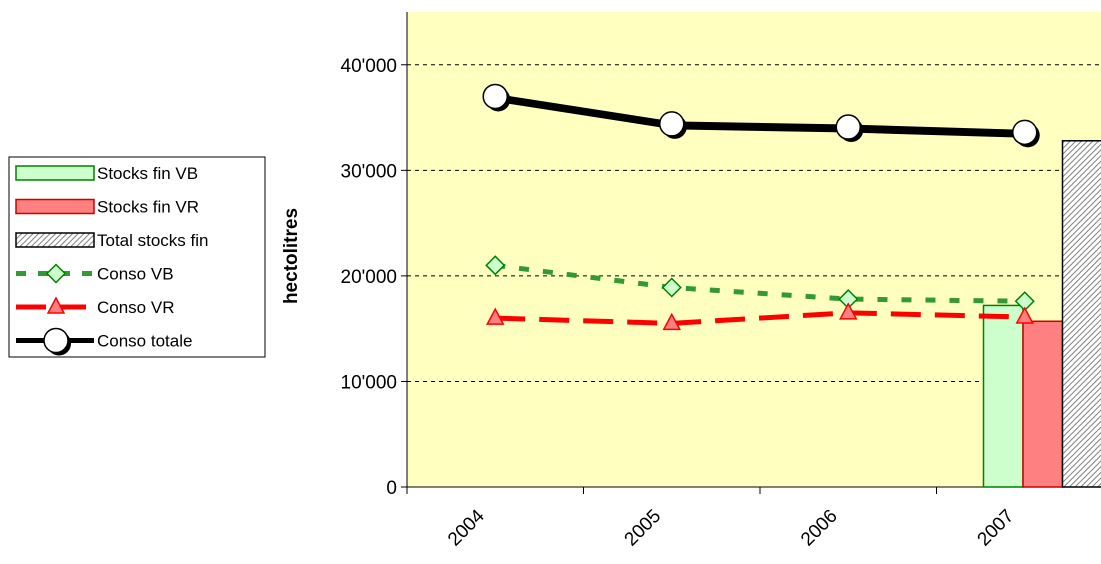 The image size is (1101, 564). I want to click on legend-item: Conso totale, so click(104, 341).